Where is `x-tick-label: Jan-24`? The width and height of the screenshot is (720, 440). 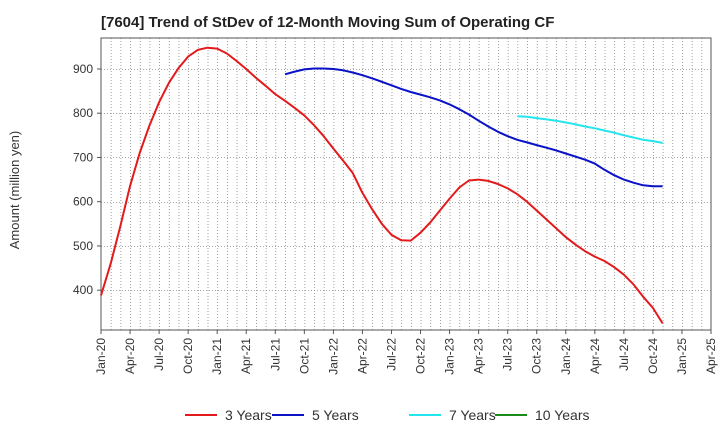 x-tick-label: Jan-24 is located at coordinates (566, 356).